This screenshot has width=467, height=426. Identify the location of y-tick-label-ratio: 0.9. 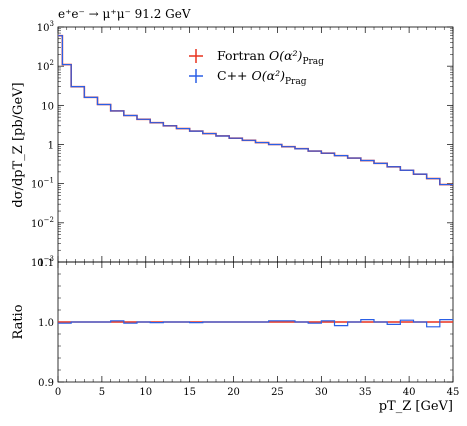
(46, 383).